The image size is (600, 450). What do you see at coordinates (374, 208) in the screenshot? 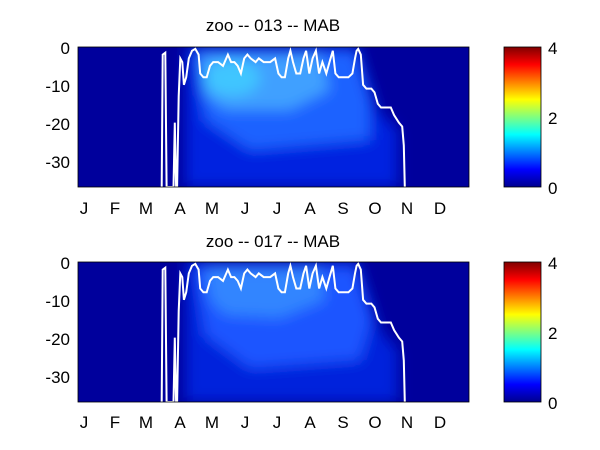
I see `panel-1-x-tick-oct: O` at bounding box center [374, 208].